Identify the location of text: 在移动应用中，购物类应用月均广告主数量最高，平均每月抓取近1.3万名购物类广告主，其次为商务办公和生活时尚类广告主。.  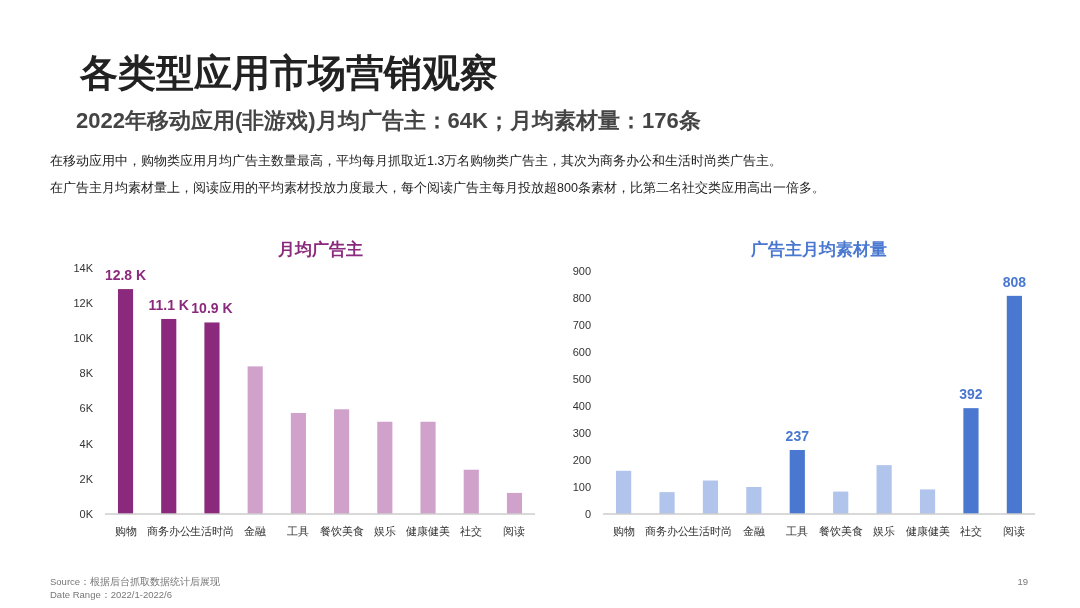
(416, 160).